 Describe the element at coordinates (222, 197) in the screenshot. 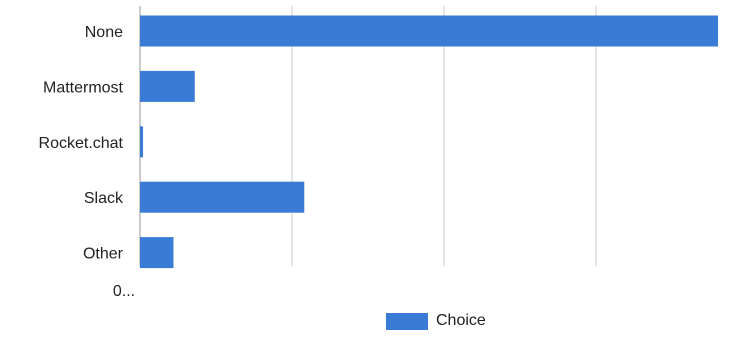

I see `bar-slack` at that location.